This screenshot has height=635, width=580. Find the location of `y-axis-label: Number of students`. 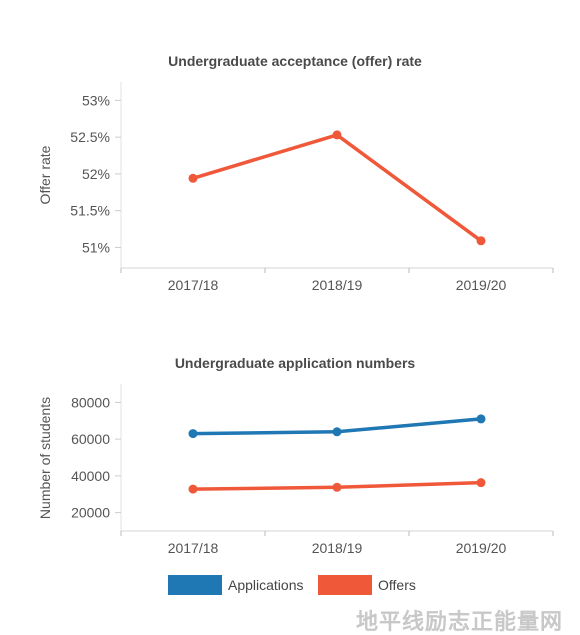

y-axis-label: Number of students is located at coordinates (45, 458).